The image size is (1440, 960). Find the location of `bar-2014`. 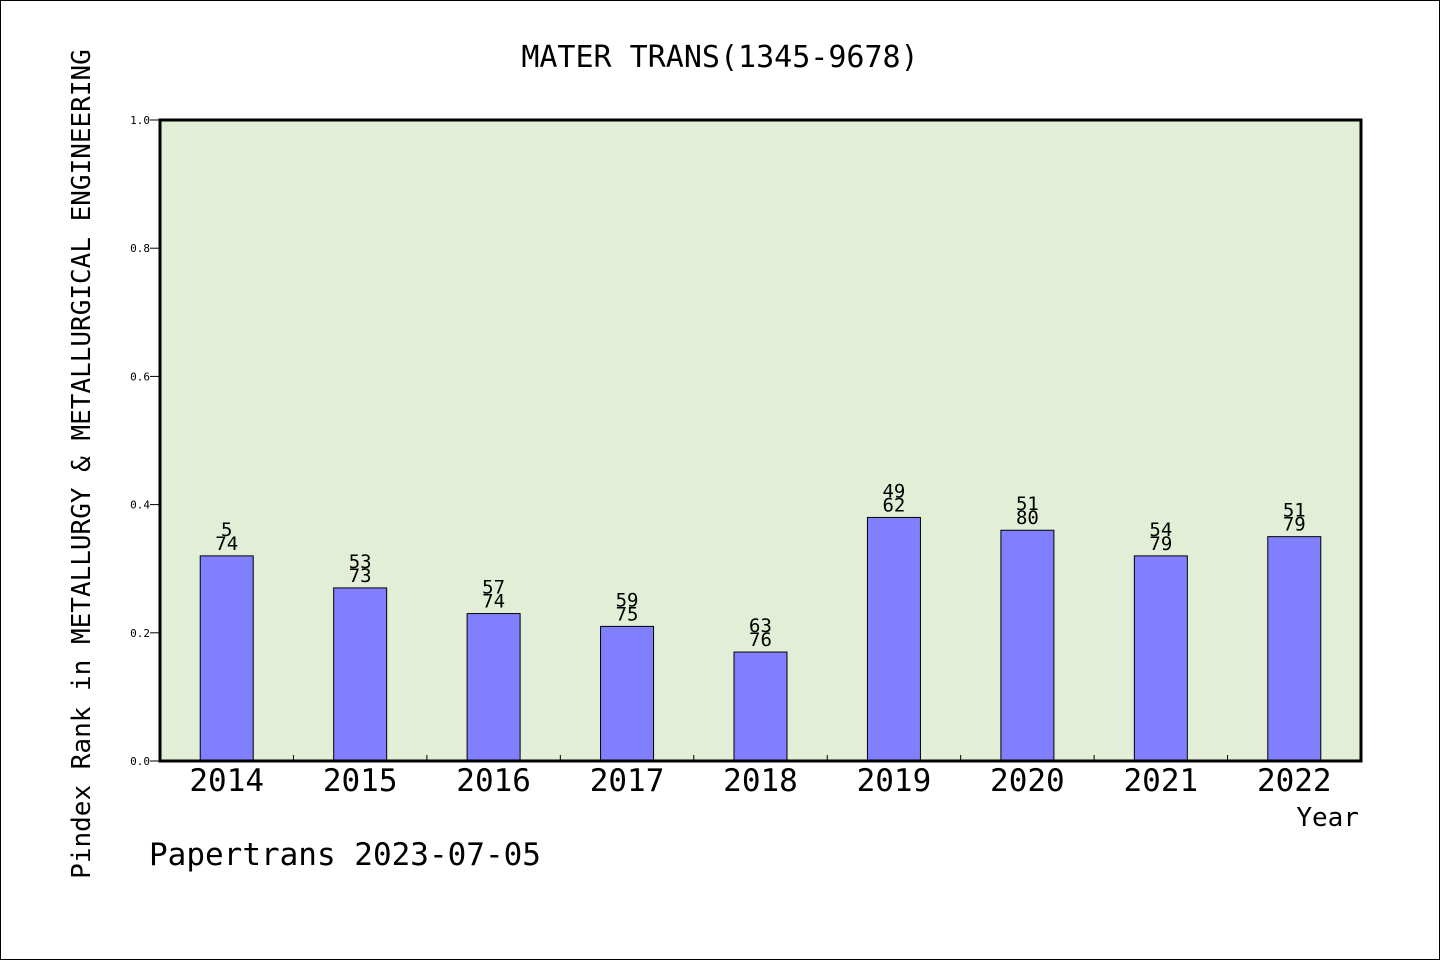

bar-2014 is located at coordinates (226, 658).